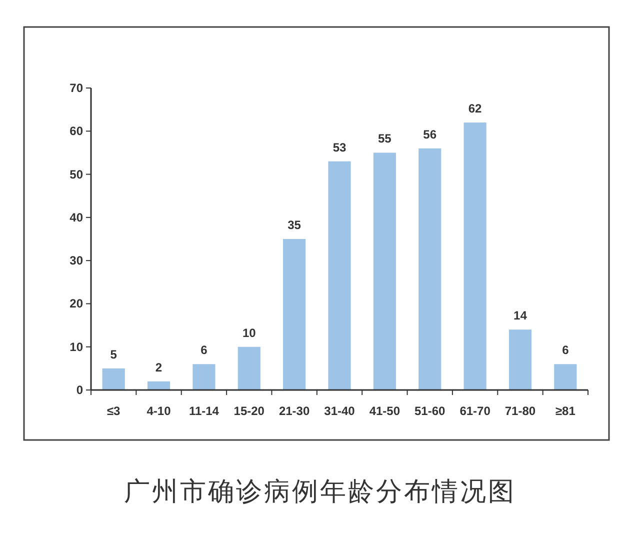 Image resolution: width=640 pixels, height=539 pixels. Describe the element at coordinates (204, 411) in the screenshot. I see `x-tick-label: 11-14` at that location.